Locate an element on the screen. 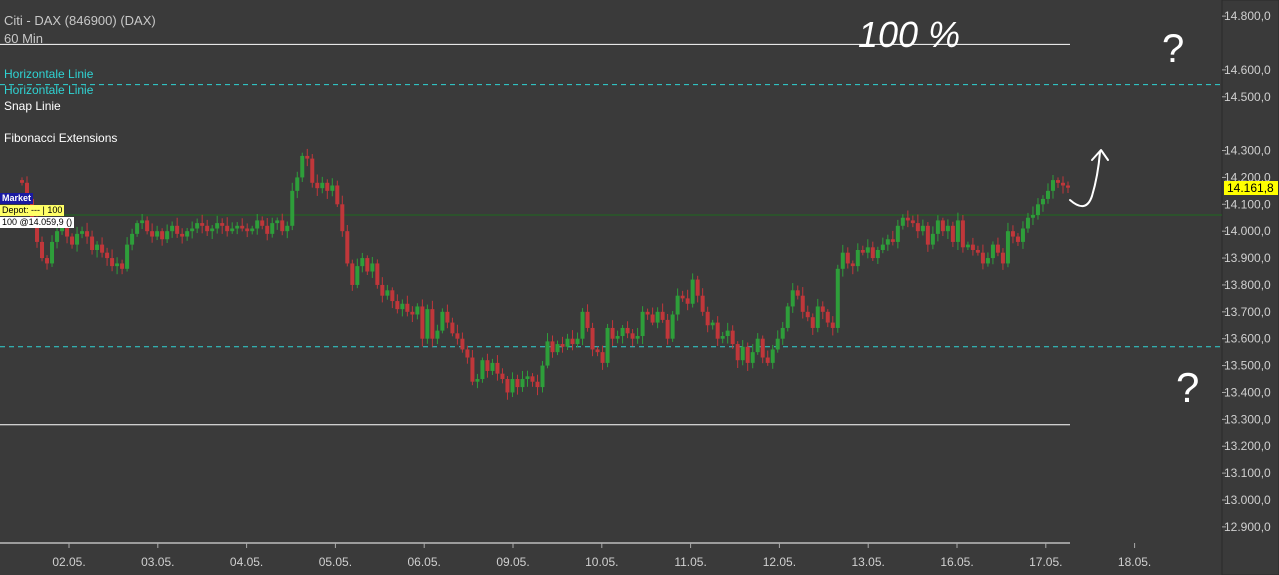  legend-horizontal-line-2: Horizontale Linie is located at coordinates (49, 90).